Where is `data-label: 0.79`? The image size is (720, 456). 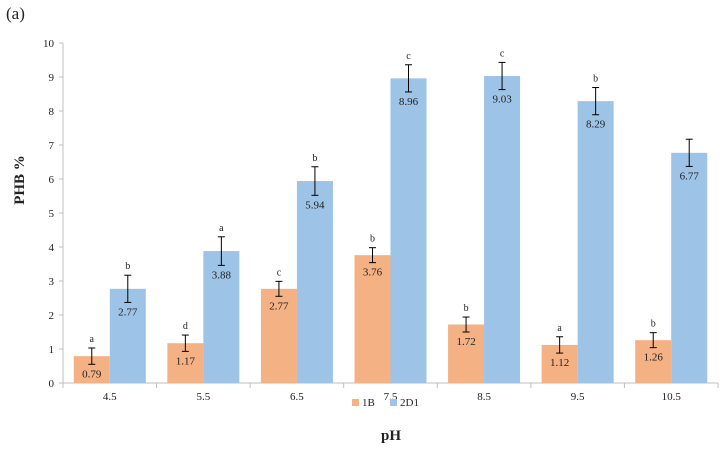
data-label: 0.79 is located at coordinates (92, 374).